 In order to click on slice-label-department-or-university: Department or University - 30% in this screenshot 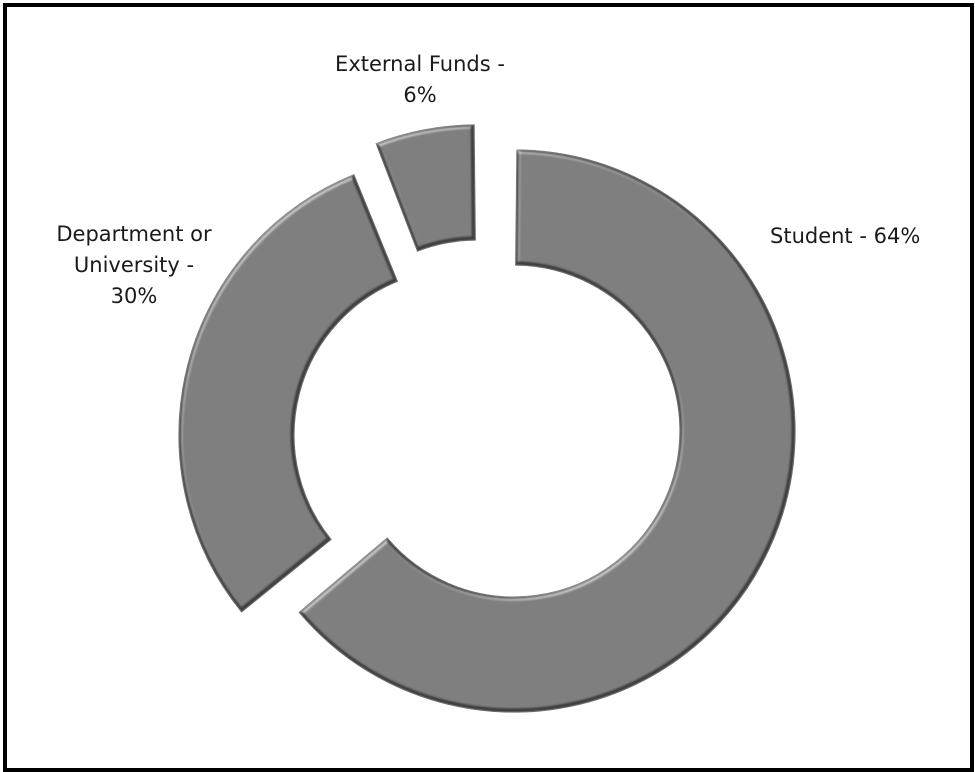, I will do `click(134, 265)`.